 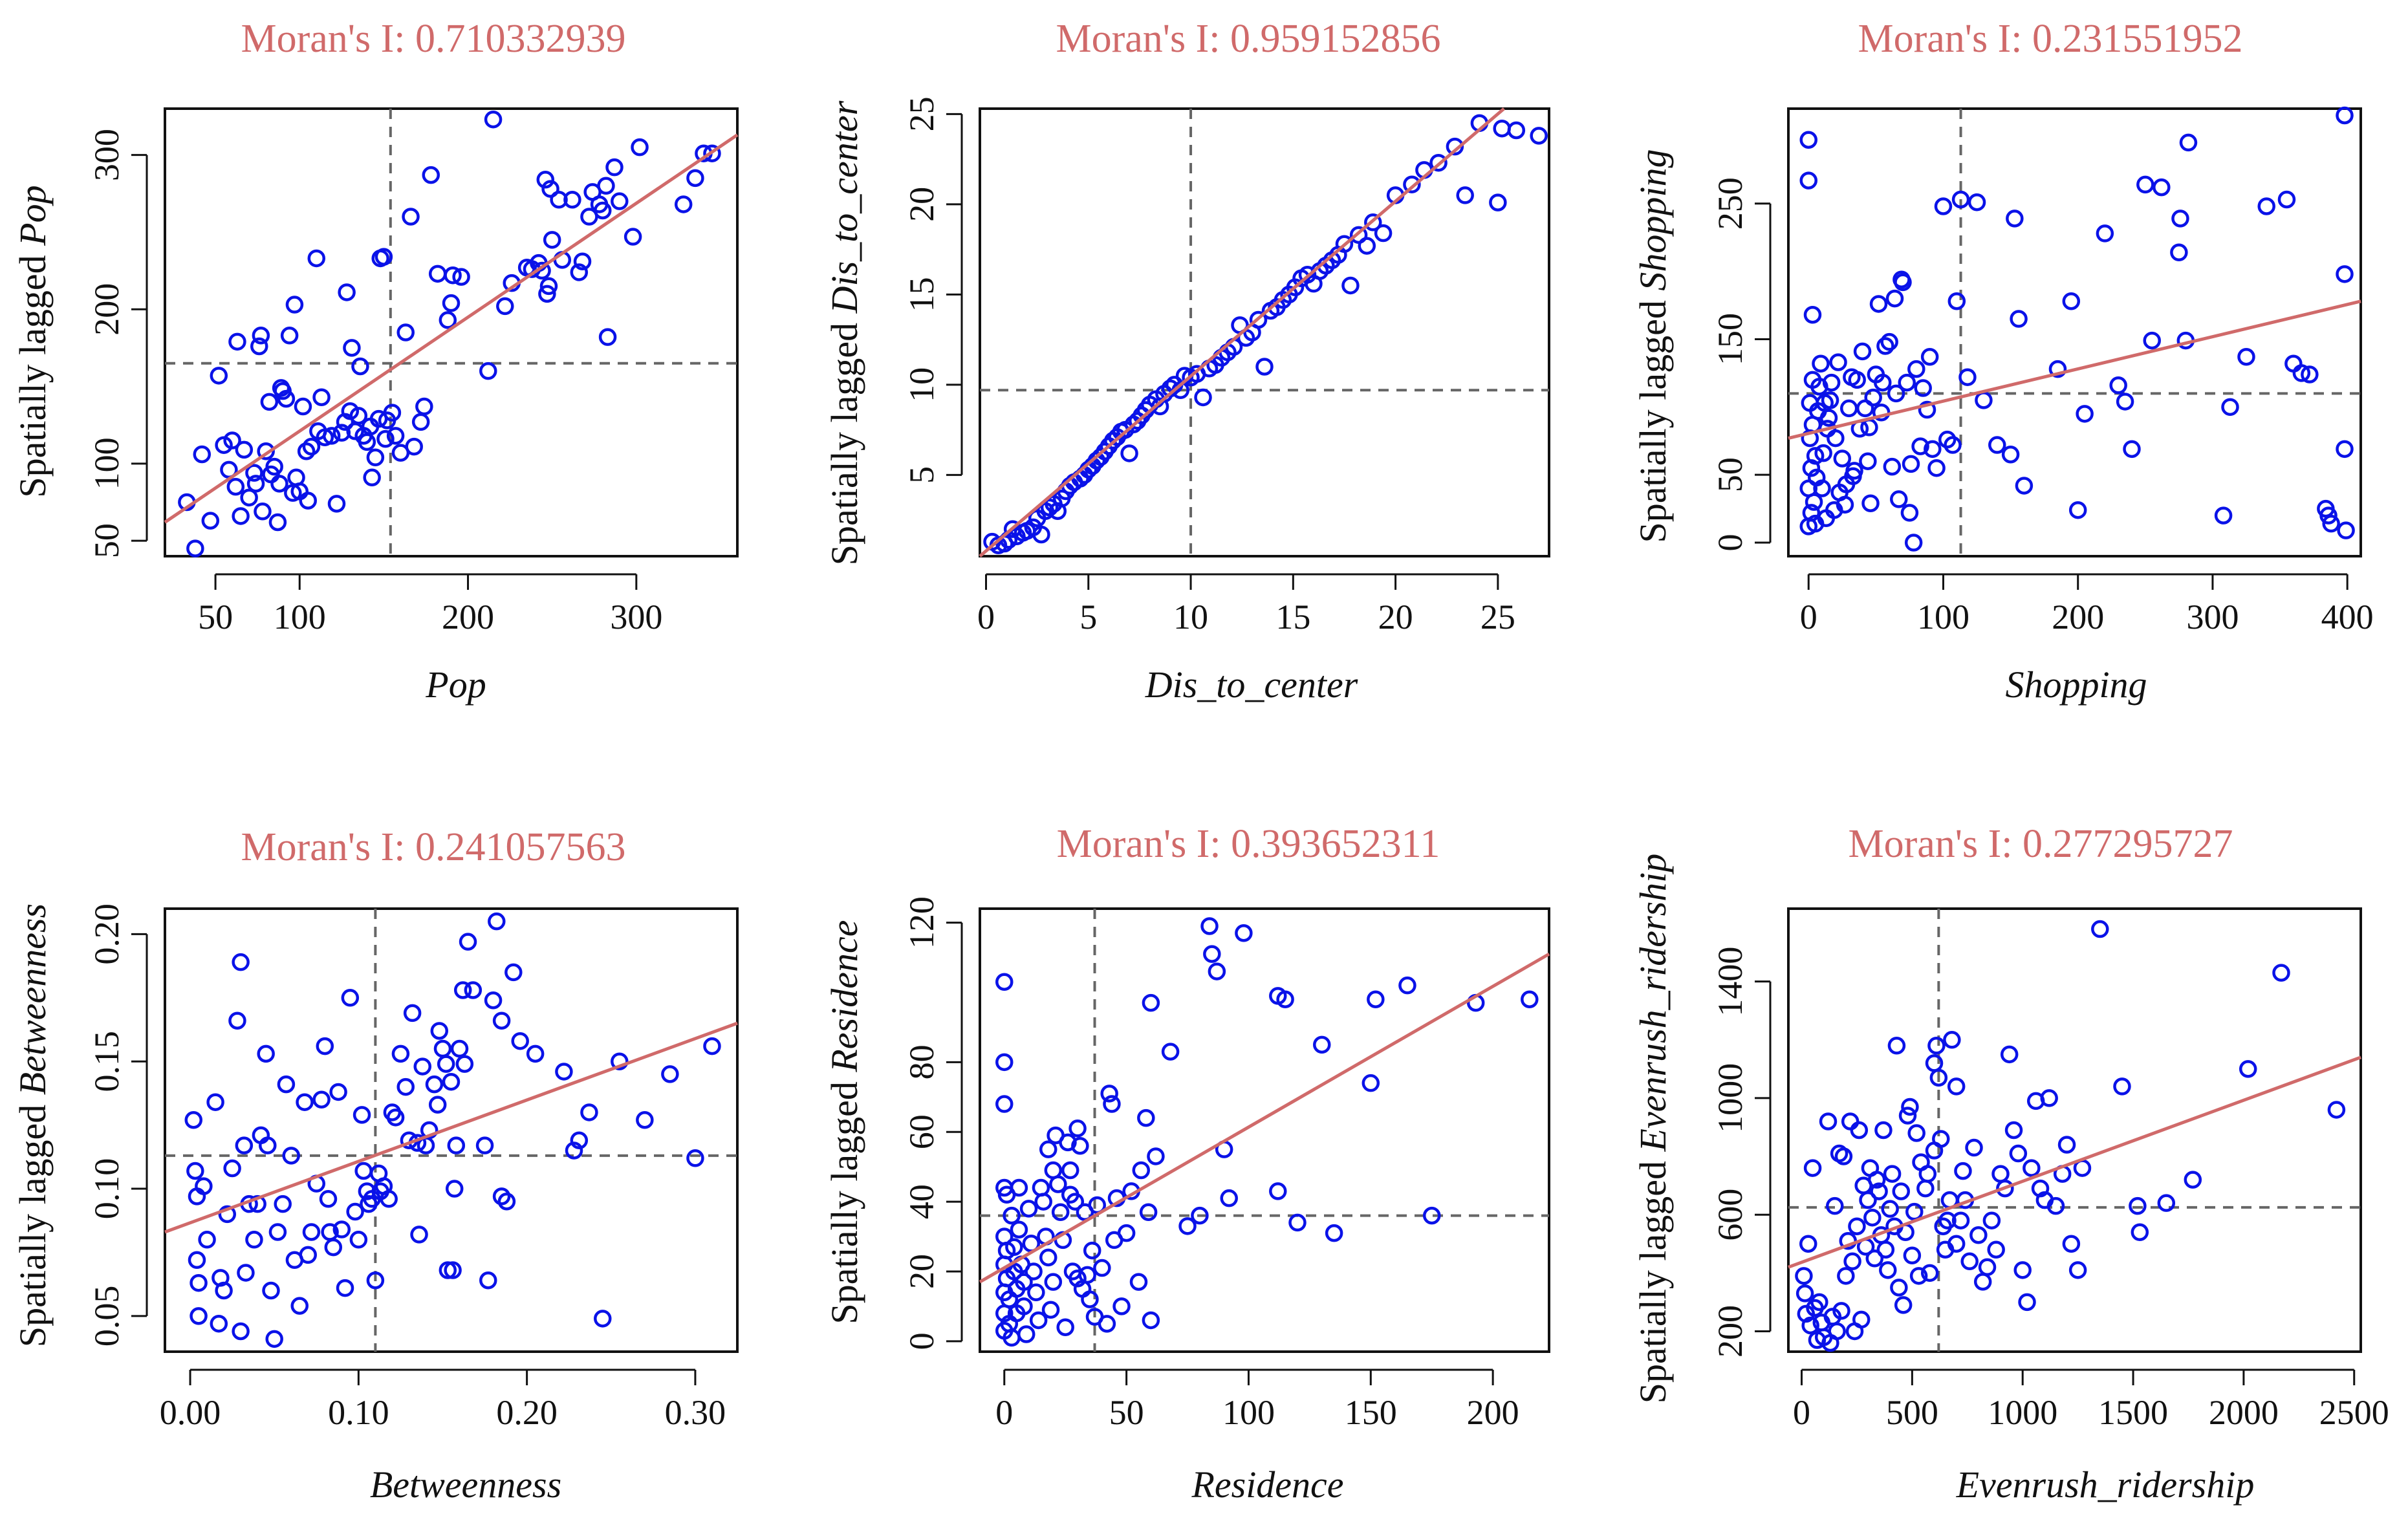 I want to click on panel2-x-tick-label-3: 300, so click(x=2212, y=617).